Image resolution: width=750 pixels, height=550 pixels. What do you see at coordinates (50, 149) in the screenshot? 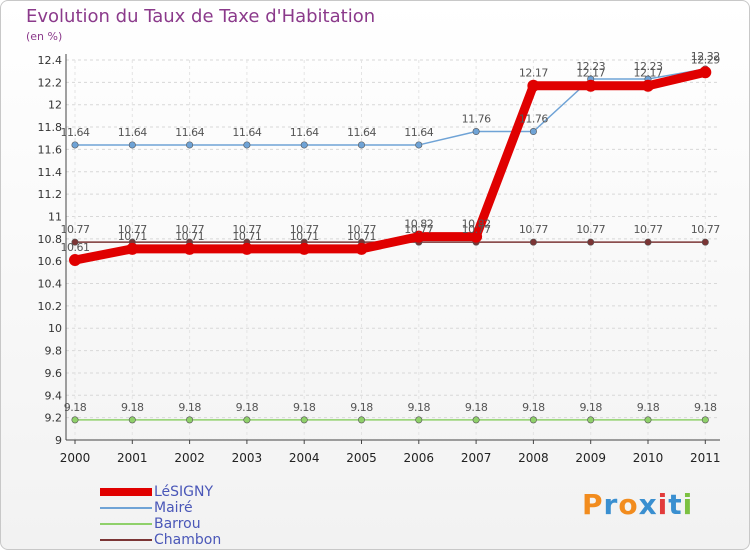
I see `y-tick-label: 11.6` at bounding box center [50, 149].